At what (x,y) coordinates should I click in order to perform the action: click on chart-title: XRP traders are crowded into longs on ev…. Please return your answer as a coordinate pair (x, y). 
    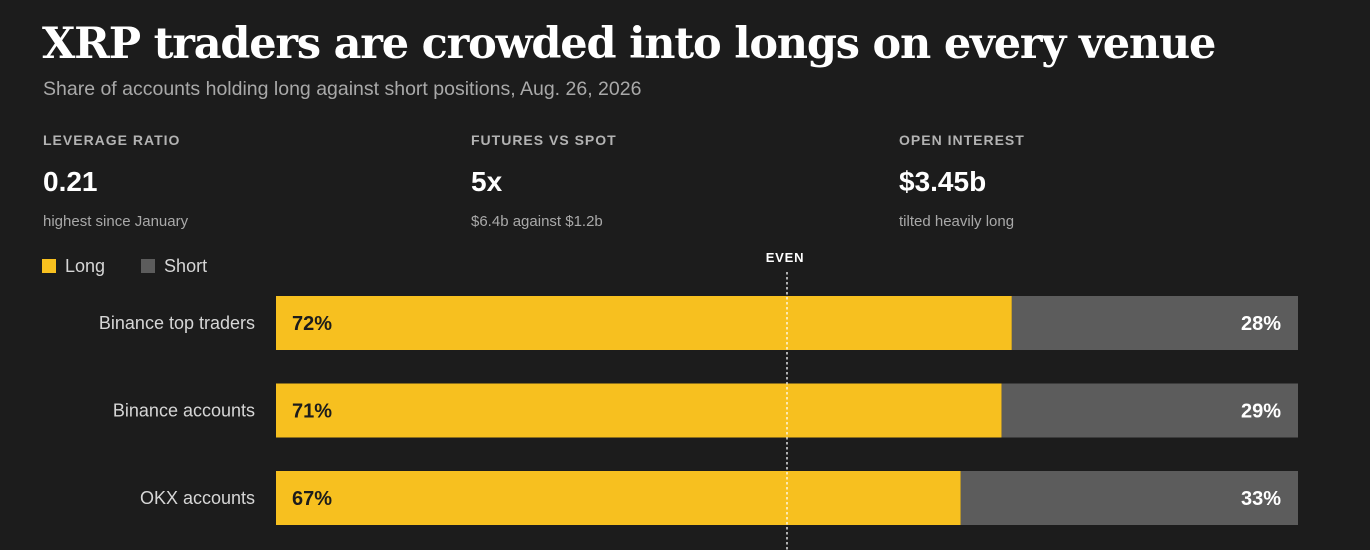
    Looking at the image, I should click on (629, 44).